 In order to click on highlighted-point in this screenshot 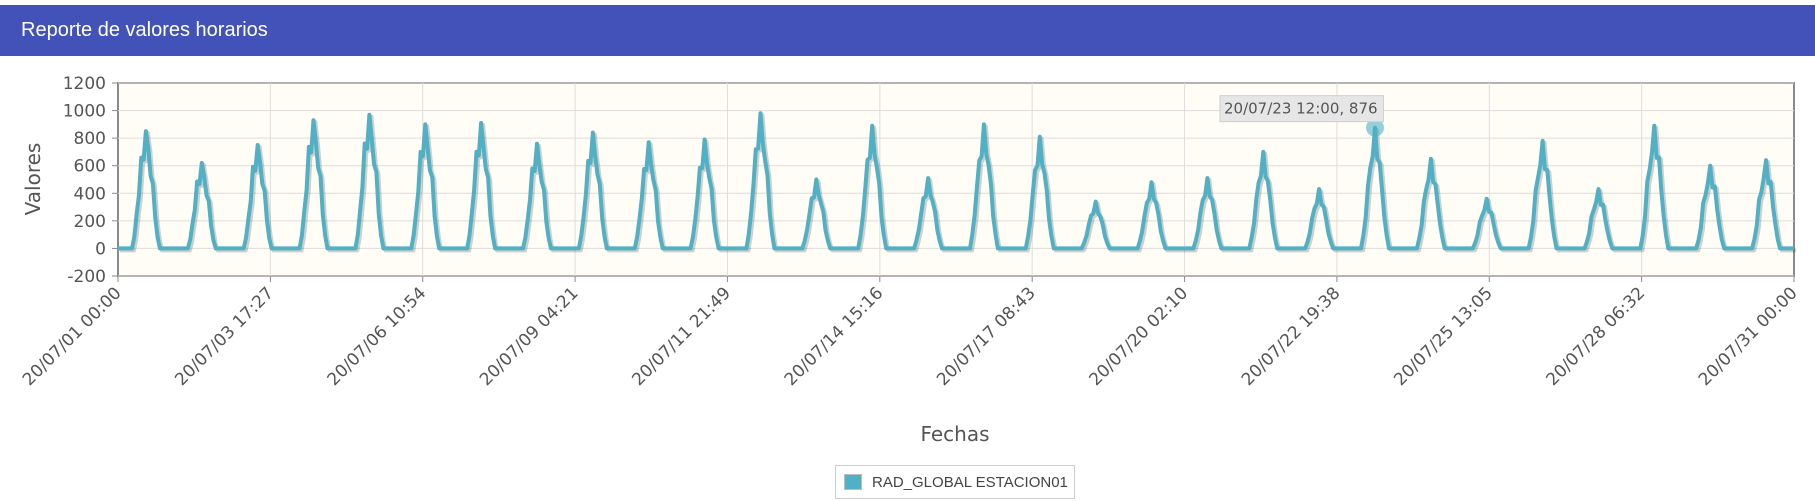, I will do `click(1375, 127)`.